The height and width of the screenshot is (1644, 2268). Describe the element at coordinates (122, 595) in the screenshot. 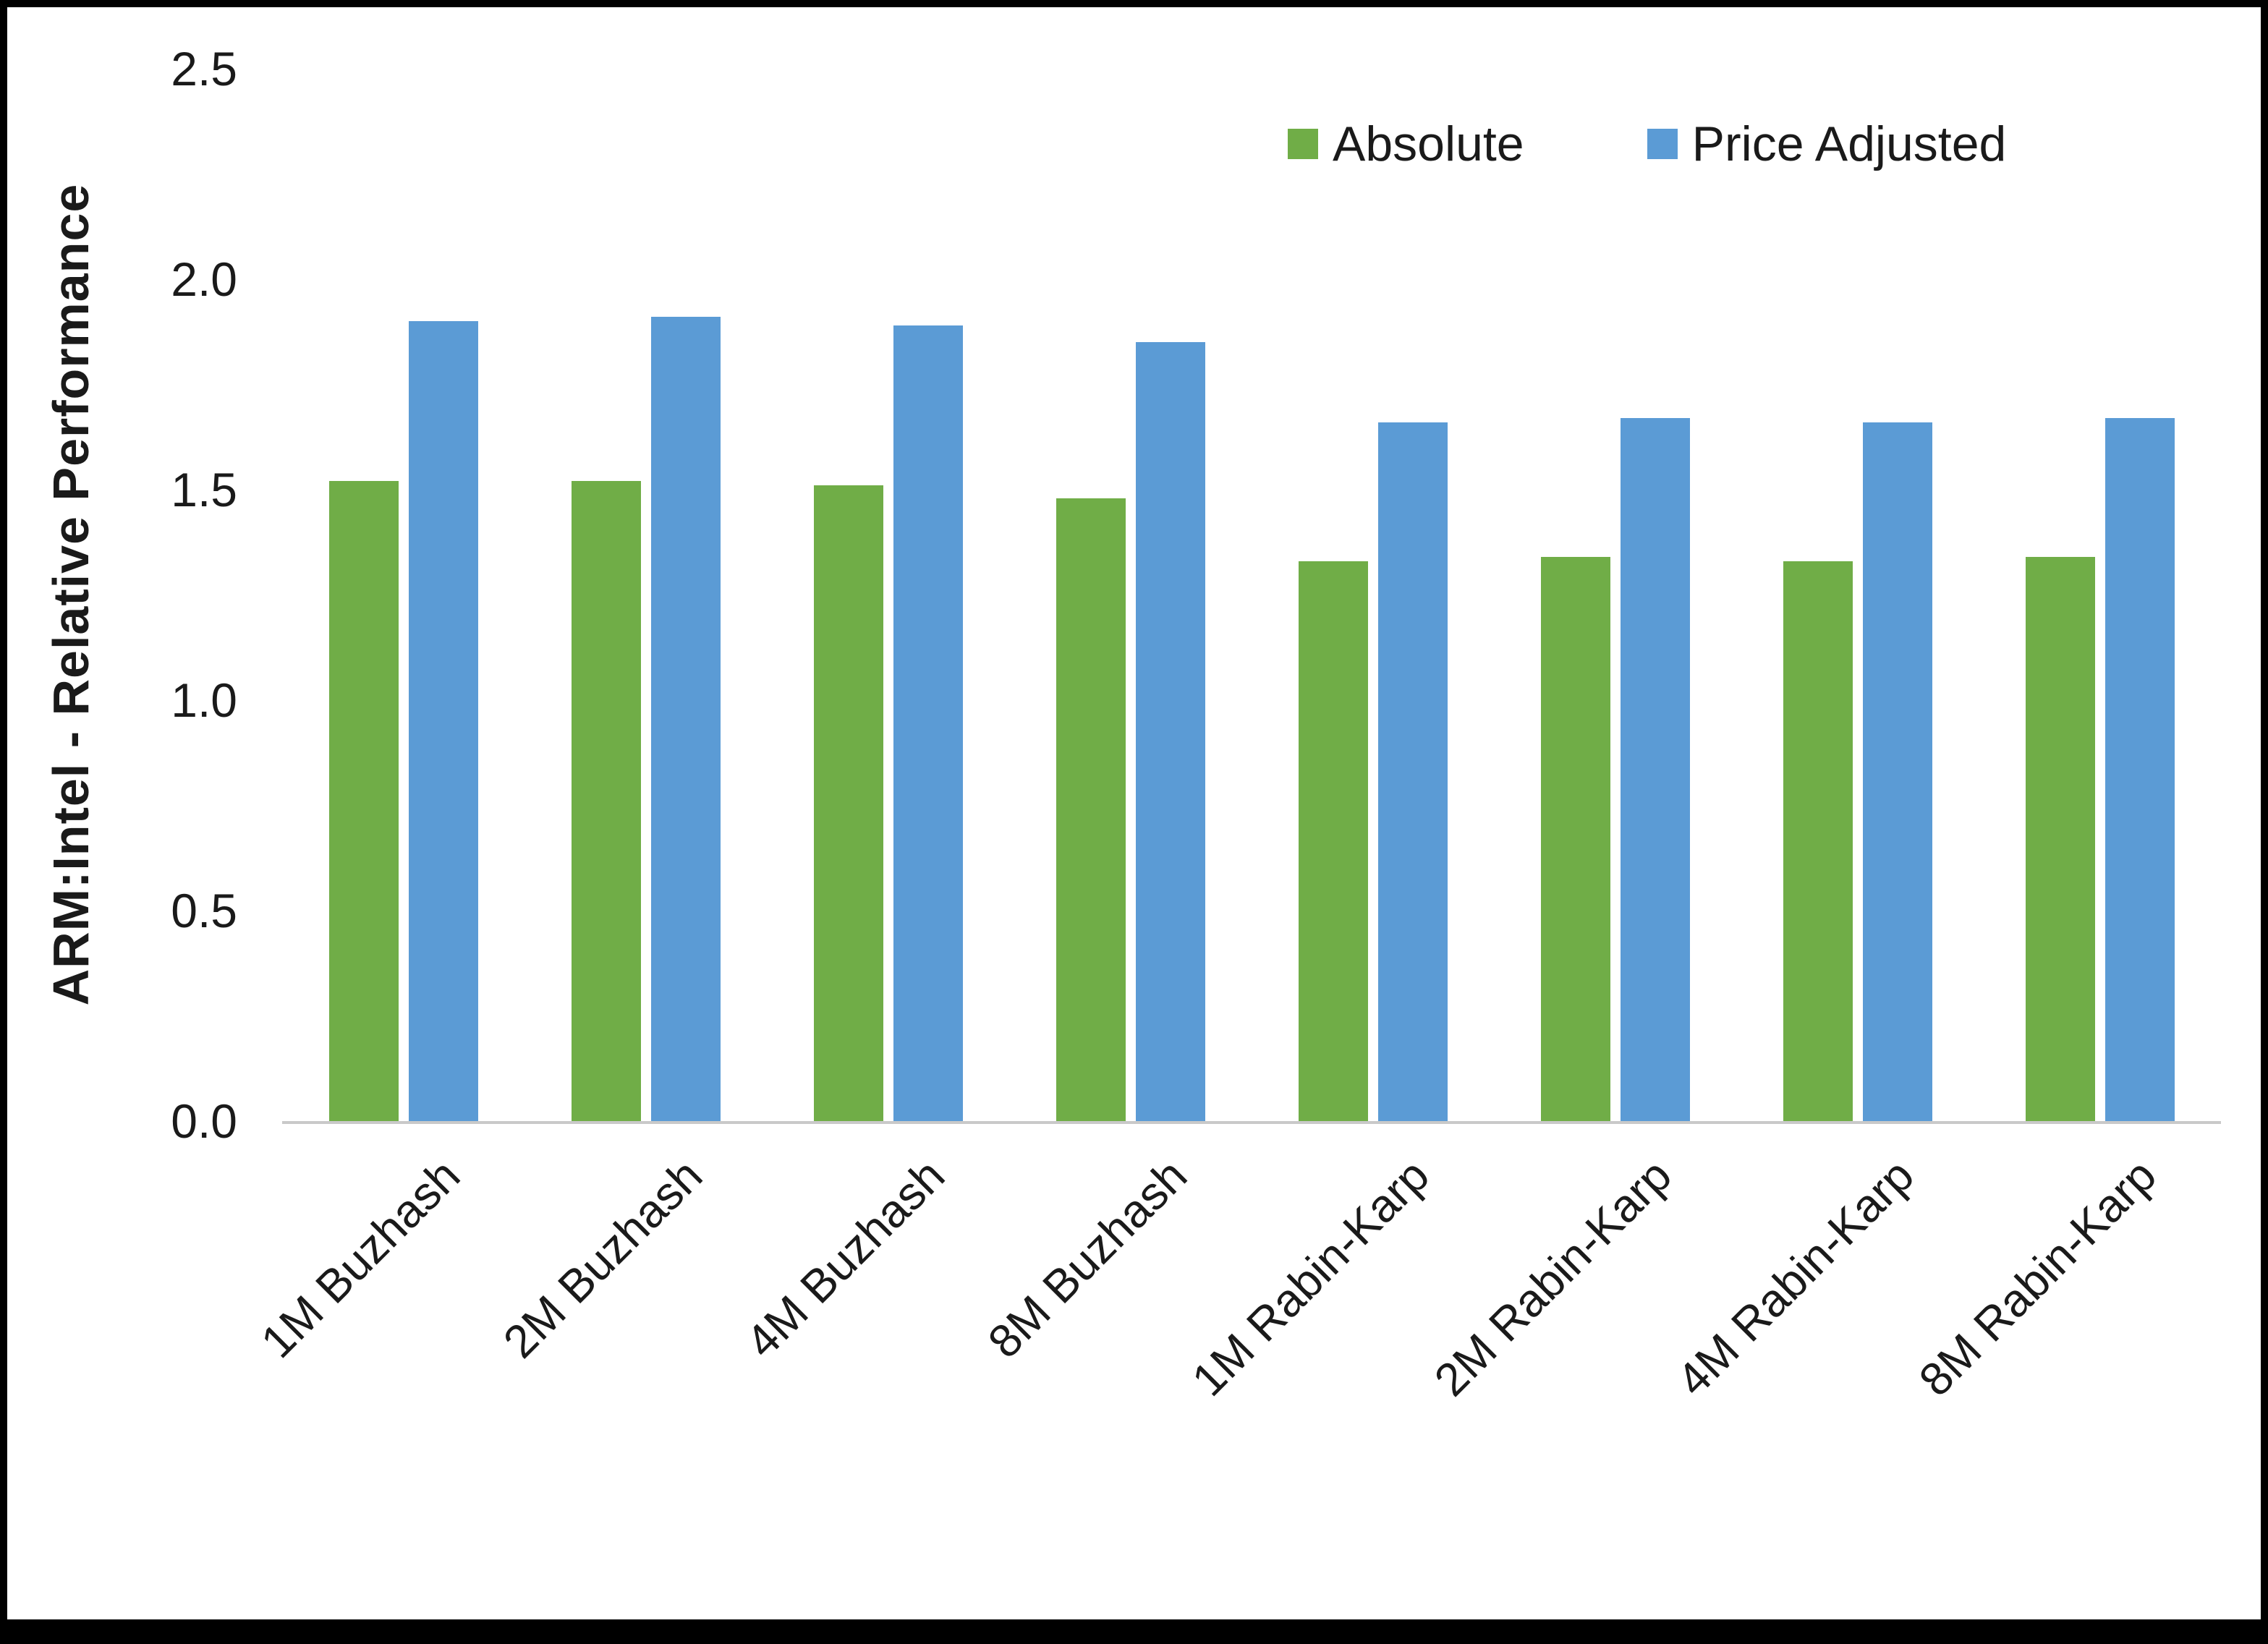

I see `y-axis-ticks: 0.0 0.5 1.0 1.5 2.0 2.5` at that location.